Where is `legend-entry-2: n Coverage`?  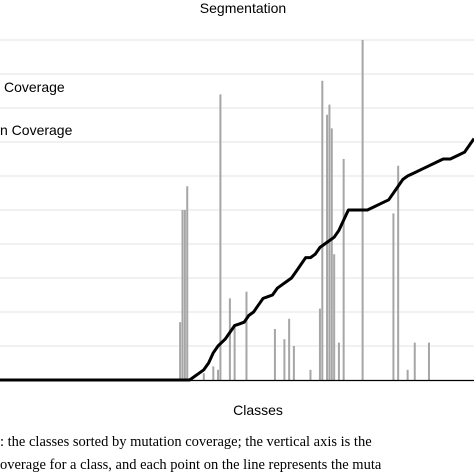 legend-entry-2: n Coverage is located at coordinates (36, 130).